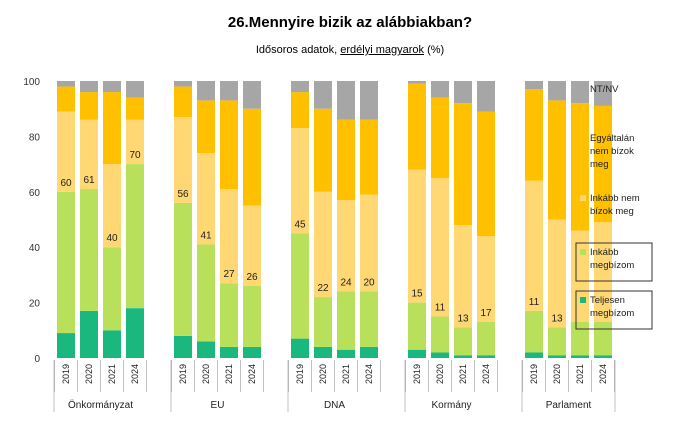 The image size is (700, 431). Describe the element at coordinates (369, 283) in the screenshot. I see `data-label: 20` at that location.